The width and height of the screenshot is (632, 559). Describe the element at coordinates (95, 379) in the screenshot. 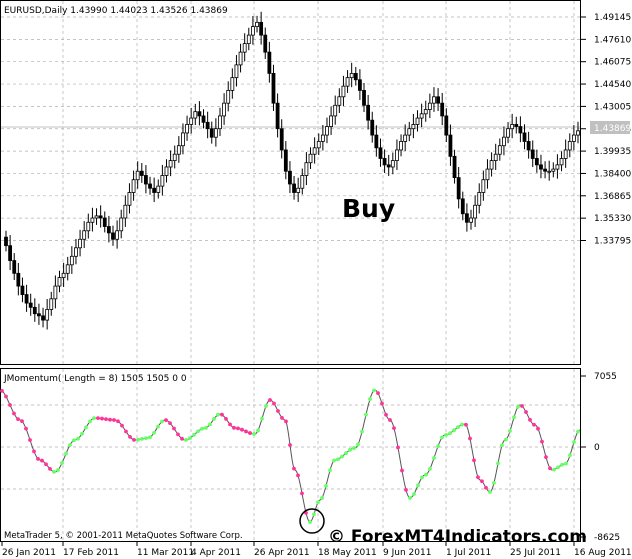

I see `indicator-panel-header: JMomentum( Length = 8) 1505 1505 0 0` at that location.